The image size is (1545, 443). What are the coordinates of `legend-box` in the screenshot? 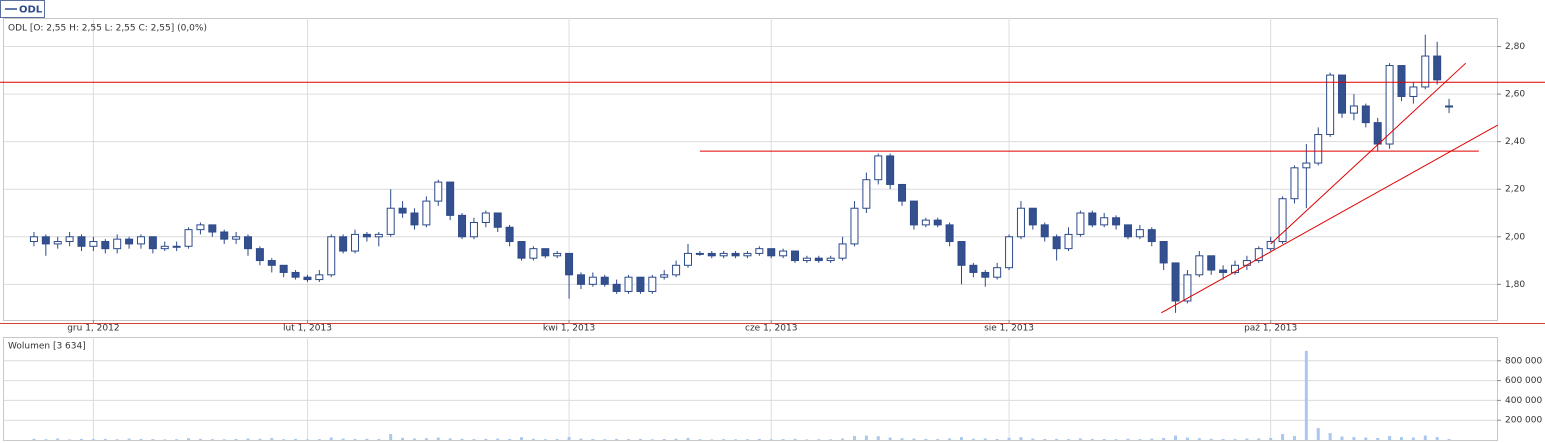 It's located at (22, 9).